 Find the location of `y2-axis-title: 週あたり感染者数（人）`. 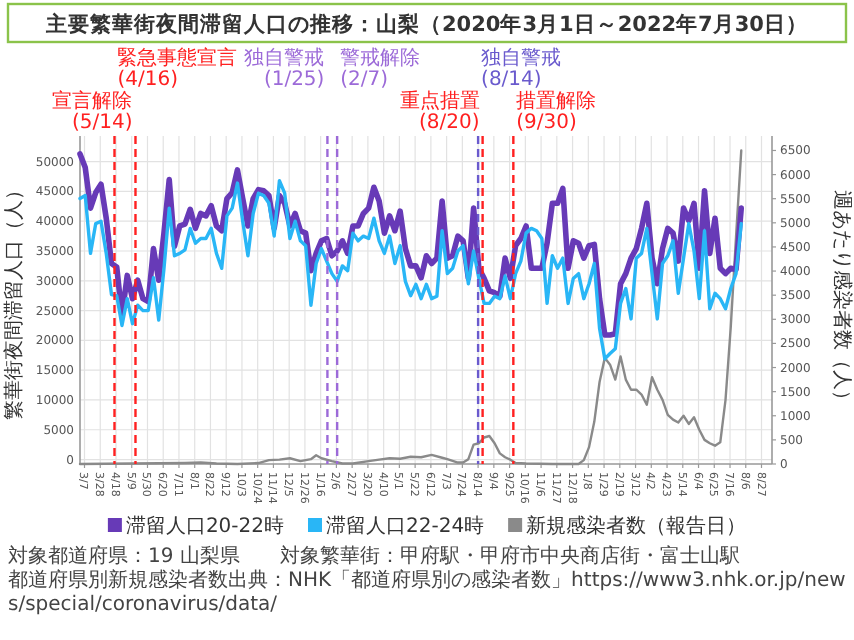

y2-axis-title: 週あたり感染者数（人） is located at coordinates (842, 300).